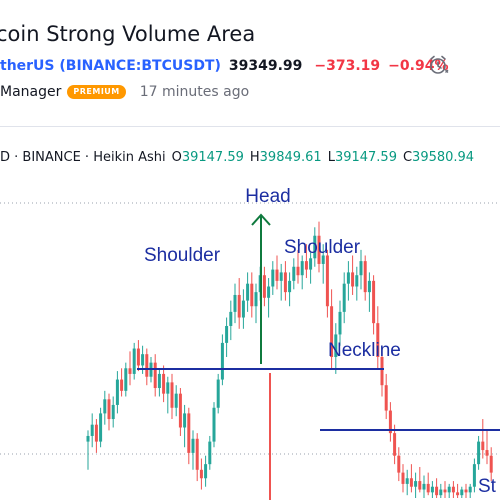  Describe the element at coordinates (347, 66) in the screenshot. I see `price-change: −373.19` at that location.